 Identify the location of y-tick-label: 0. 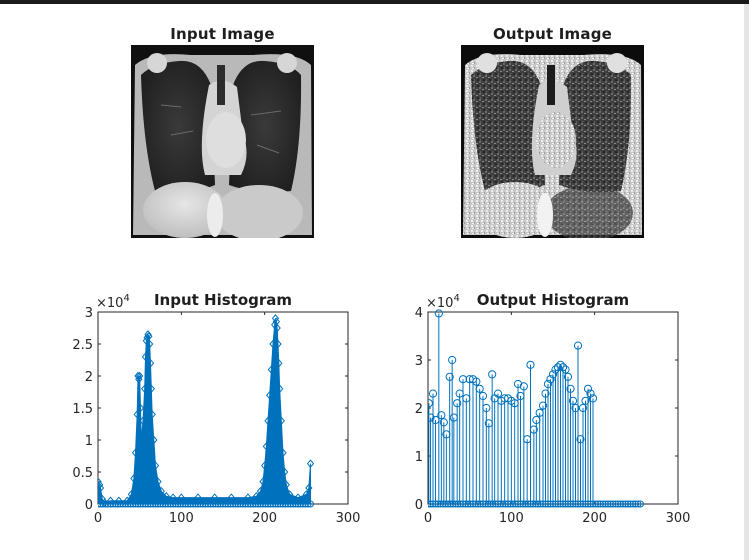
(419, 505).